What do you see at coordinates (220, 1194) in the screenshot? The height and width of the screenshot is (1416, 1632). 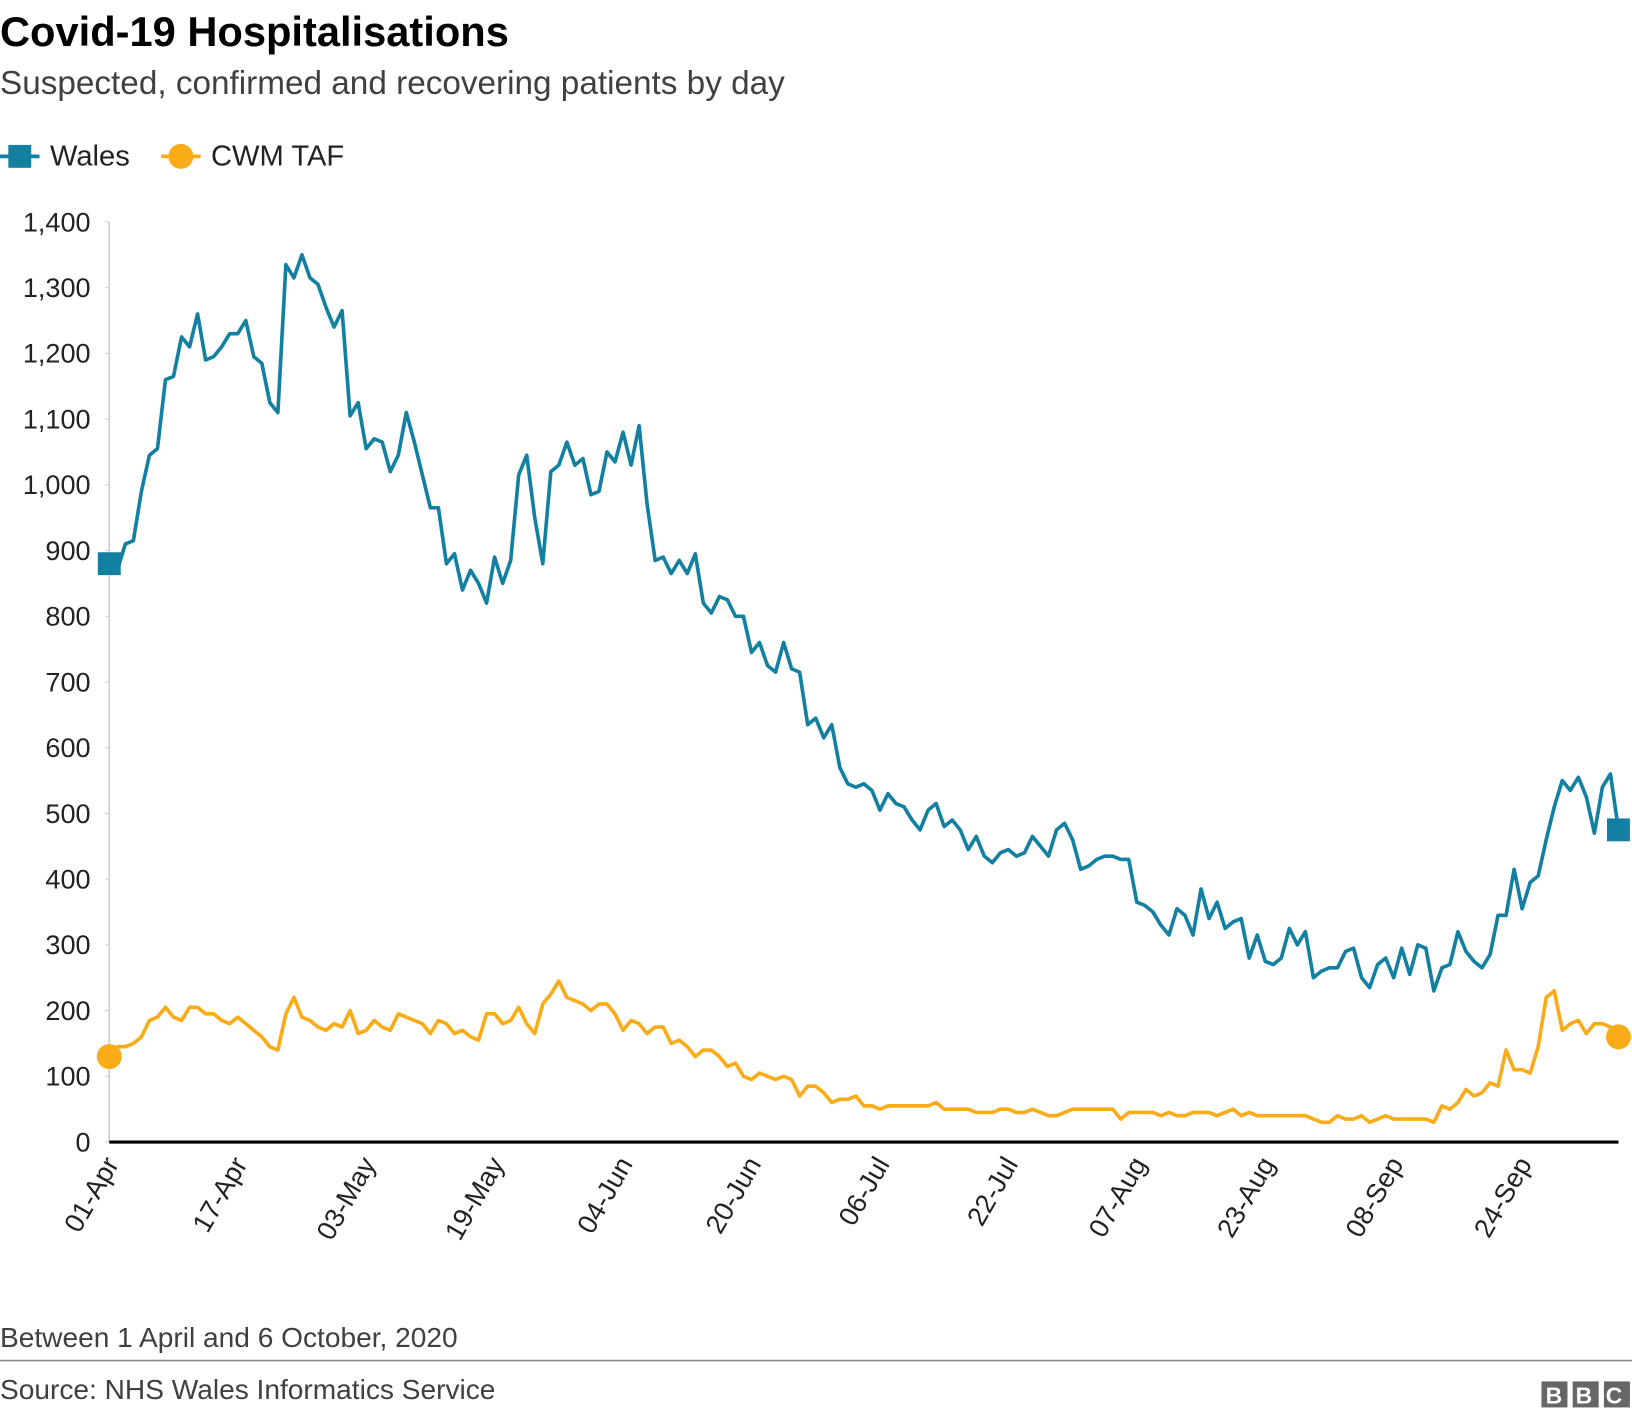 I see `x-tick-label: 17-Apr` at bounding box center [220, 1194].